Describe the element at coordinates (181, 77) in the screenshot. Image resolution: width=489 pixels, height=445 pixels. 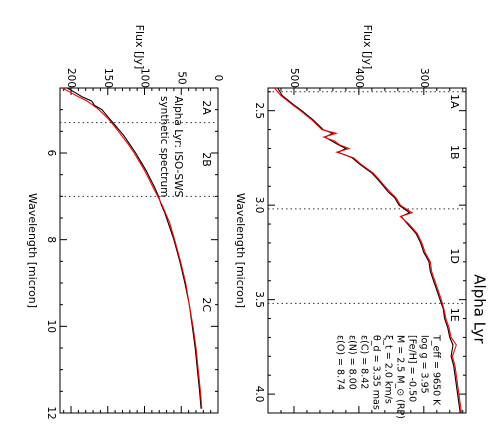
I see `y-tick-label: 50` at that location.